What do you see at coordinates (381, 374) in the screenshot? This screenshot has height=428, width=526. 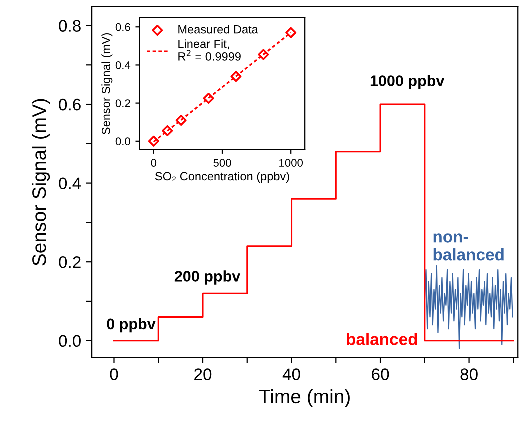 I see `x-tick-label: 60` at bounding box center [381, 374].